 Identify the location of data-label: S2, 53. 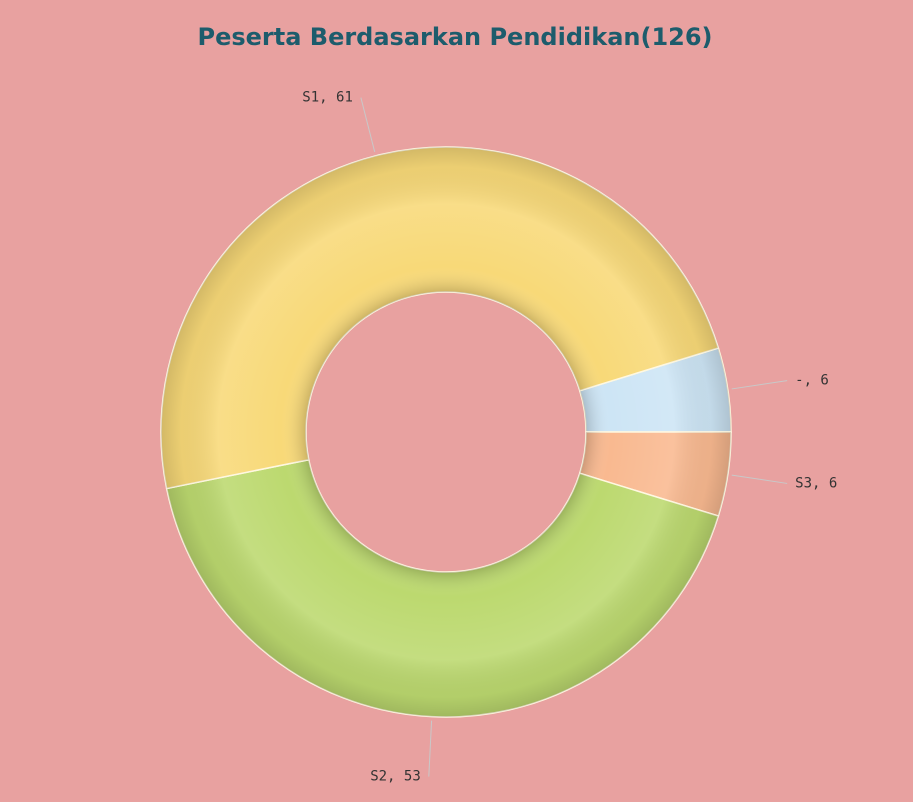
(395, 777).